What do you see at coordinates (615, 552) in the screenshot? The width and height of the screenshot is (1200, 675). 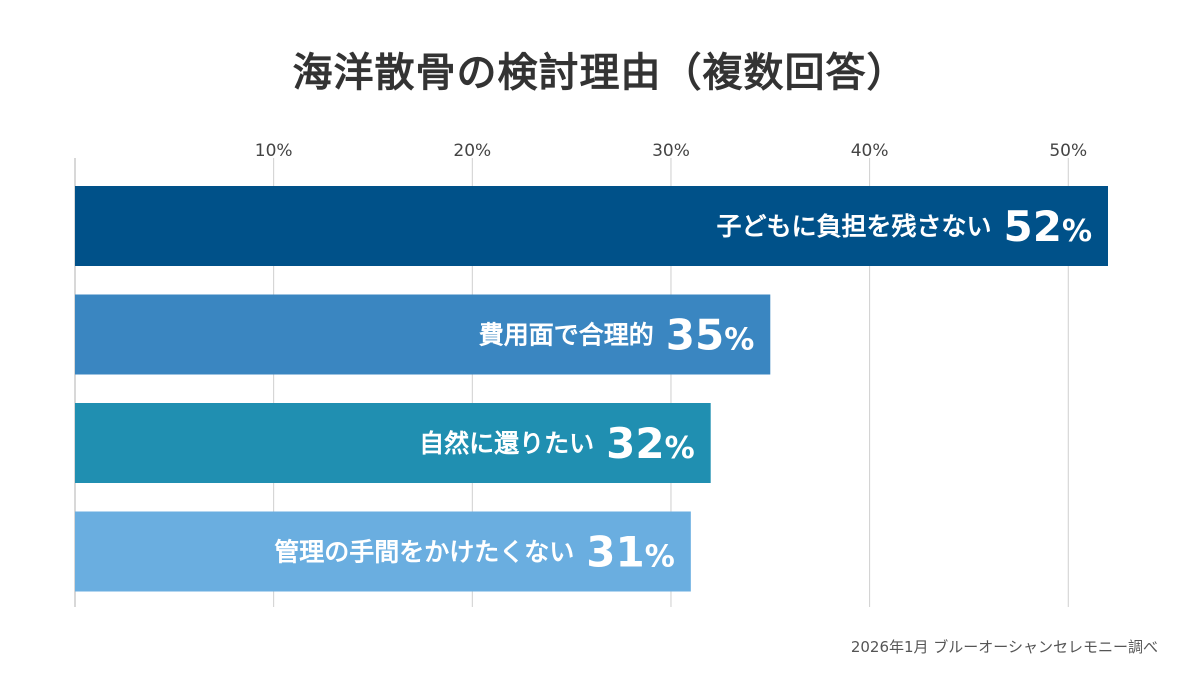 I see `data-label-value: 31` at bounding box center [615, 552].